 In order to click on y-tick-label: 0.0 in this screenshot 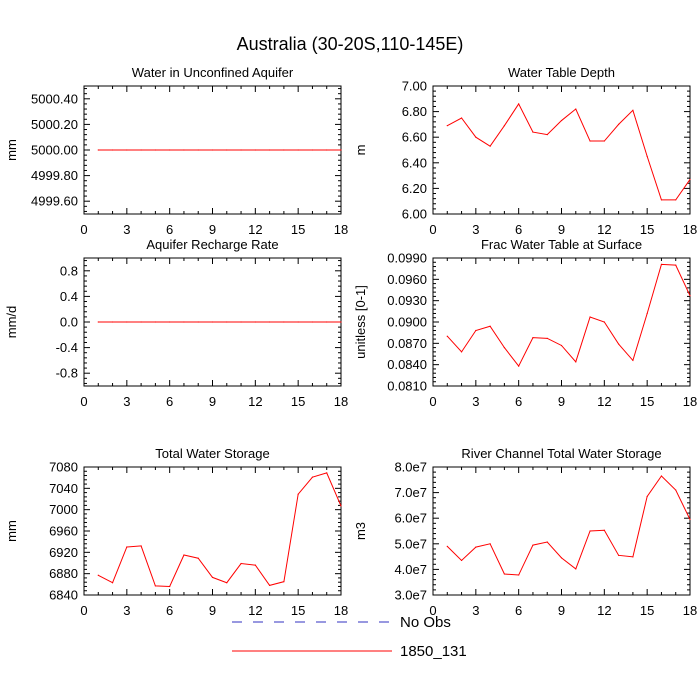, I will do `click(69, 322)`.